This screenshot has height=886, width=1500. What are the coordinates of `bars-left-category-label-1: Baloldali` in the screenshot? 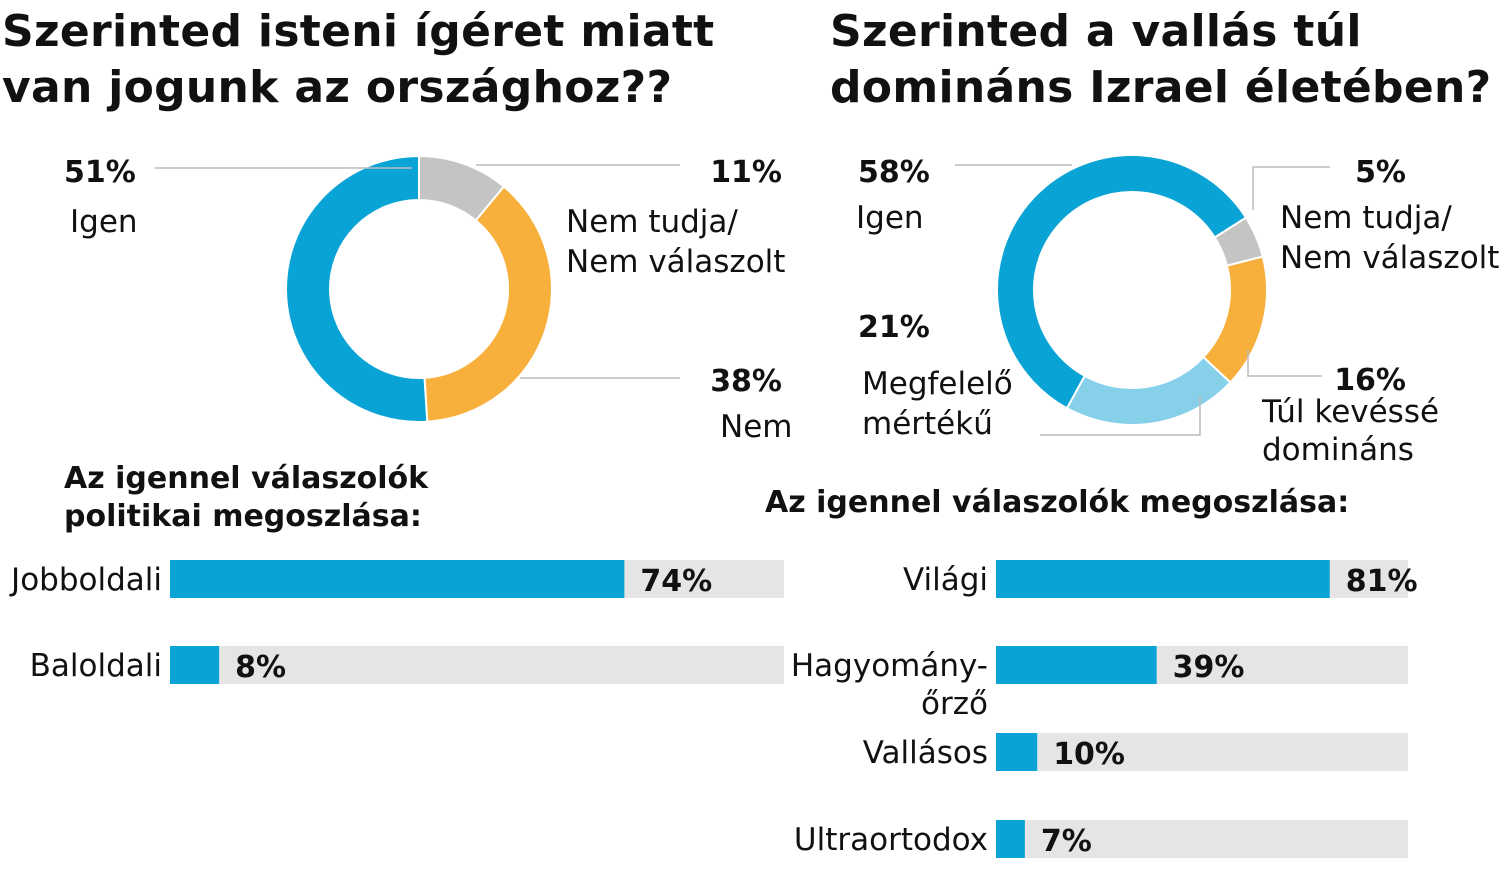 It's located at (96, 666).